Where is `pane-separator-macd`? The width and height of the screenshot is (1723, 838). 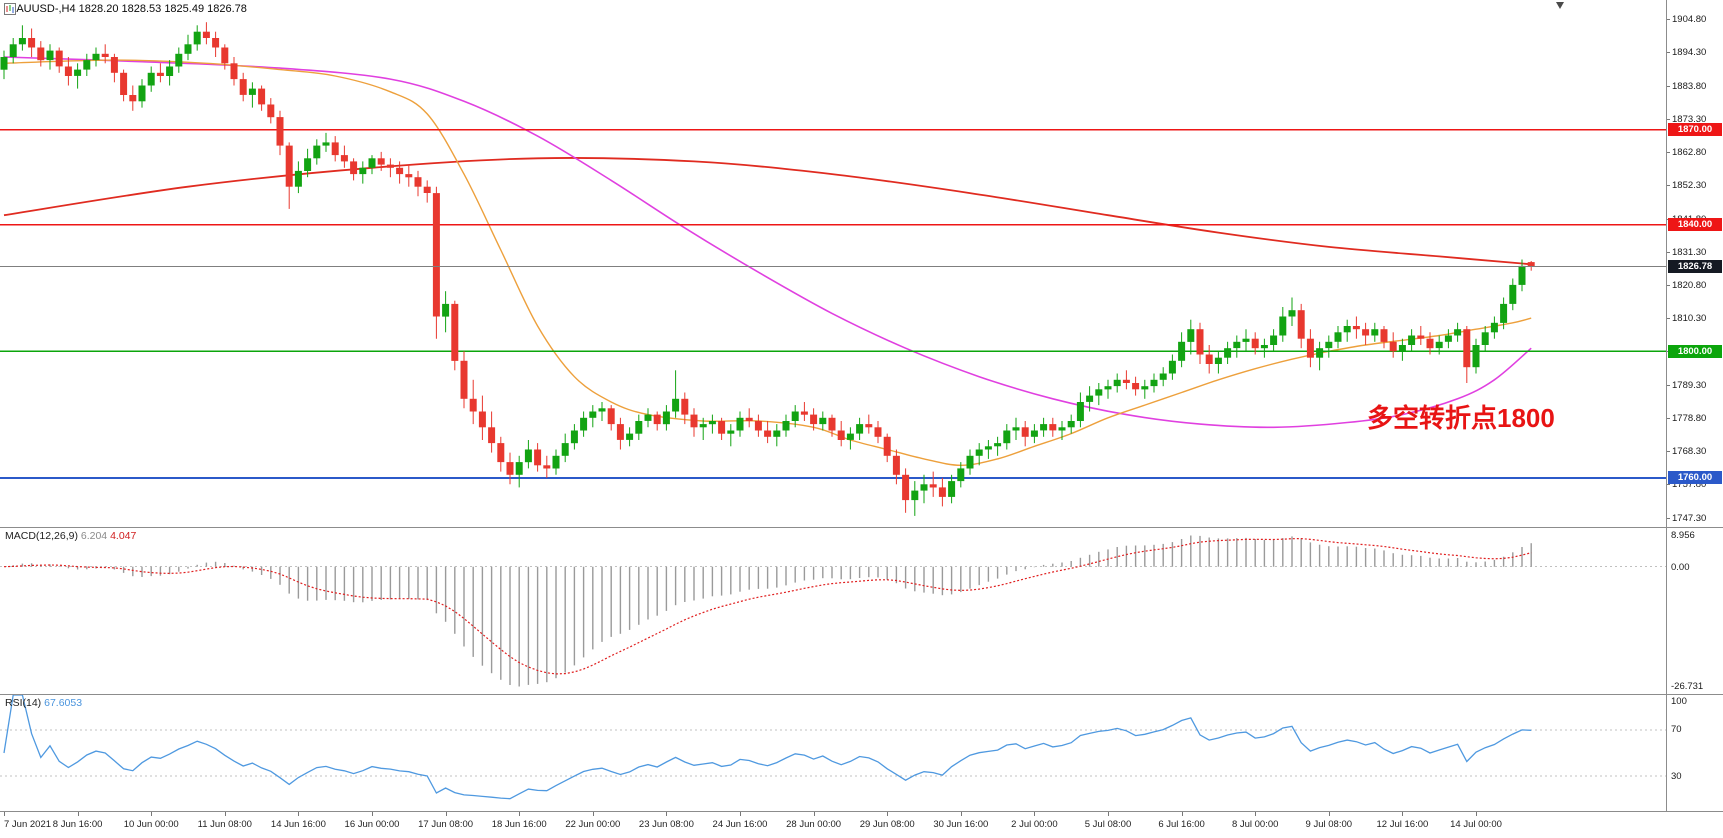
pane-separator-macd is located at coordinates (861, 527).